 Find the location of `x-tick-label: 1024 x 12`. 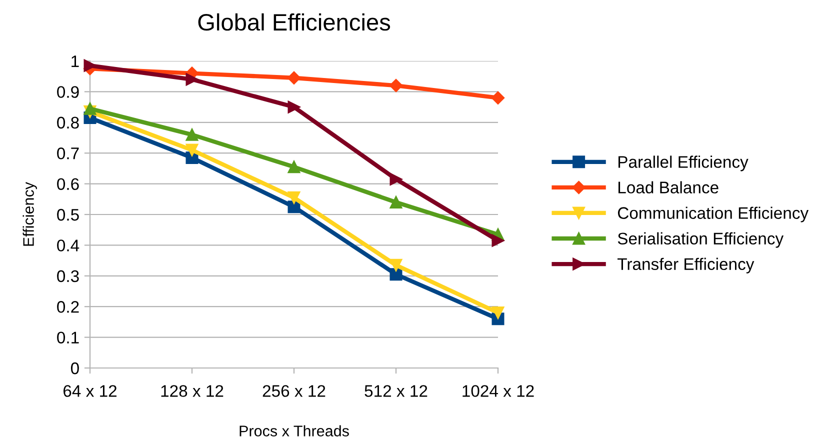

x-tick-label: 1024 x 12 is located at coordinates (498, 391).